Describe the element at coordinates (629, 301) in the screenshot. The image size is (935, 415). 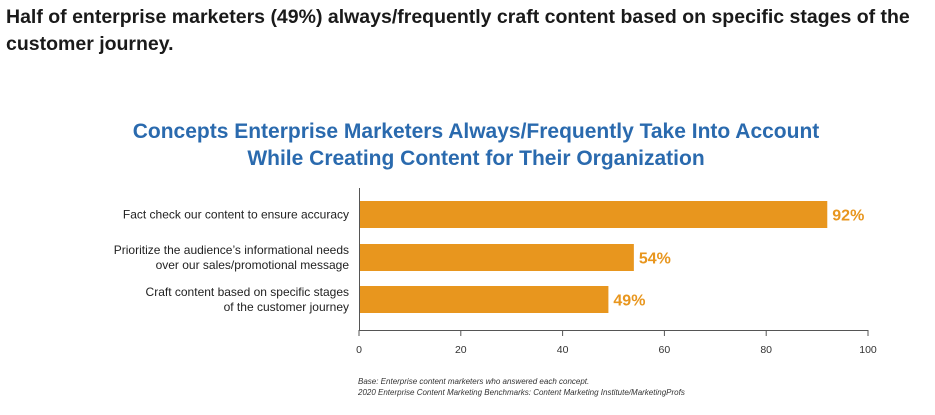
I see `value-label: 49%` at that location.